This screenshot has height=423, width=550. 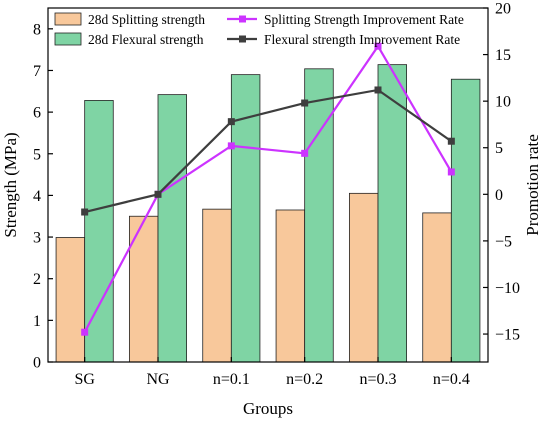 I want to click on y-tick-label: 4, so click(x=37, y=196).